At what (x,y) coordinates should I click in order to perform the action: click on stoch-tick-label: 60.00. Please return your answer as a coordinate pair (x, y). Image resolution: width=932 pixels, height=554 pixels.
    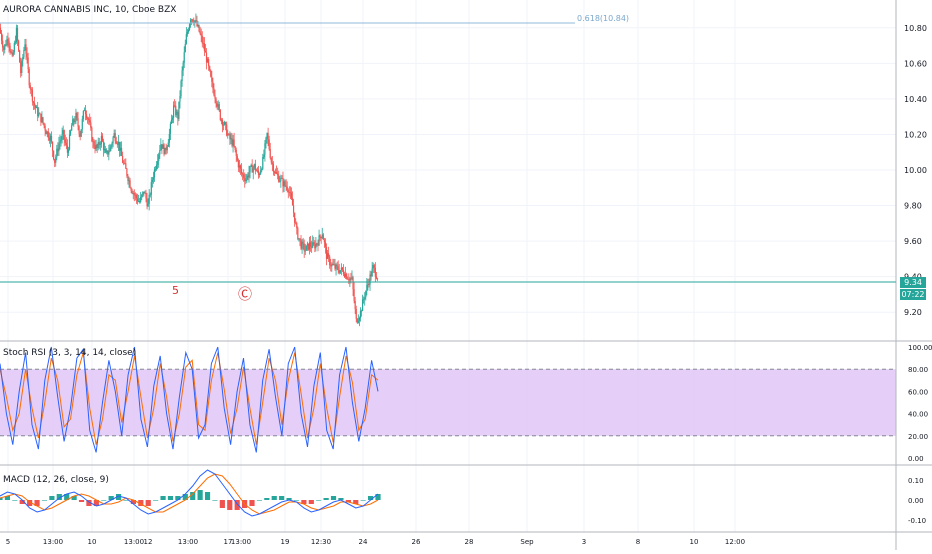
    Looking at the image, I should click on (918, 392).